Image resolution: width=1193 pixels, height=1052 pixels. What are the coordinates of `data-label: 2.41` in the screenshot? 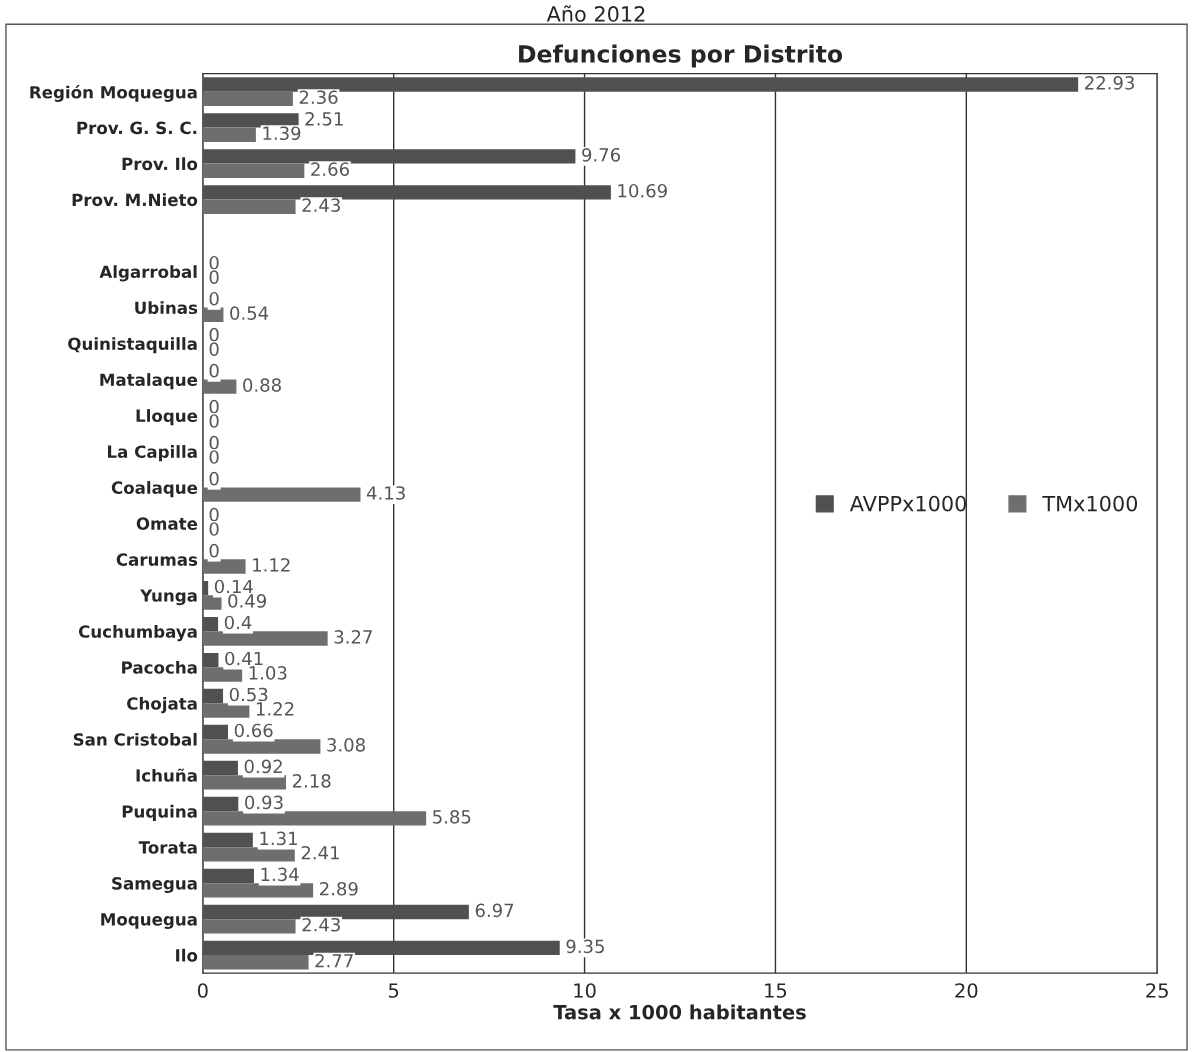 It's located at (320, 852).